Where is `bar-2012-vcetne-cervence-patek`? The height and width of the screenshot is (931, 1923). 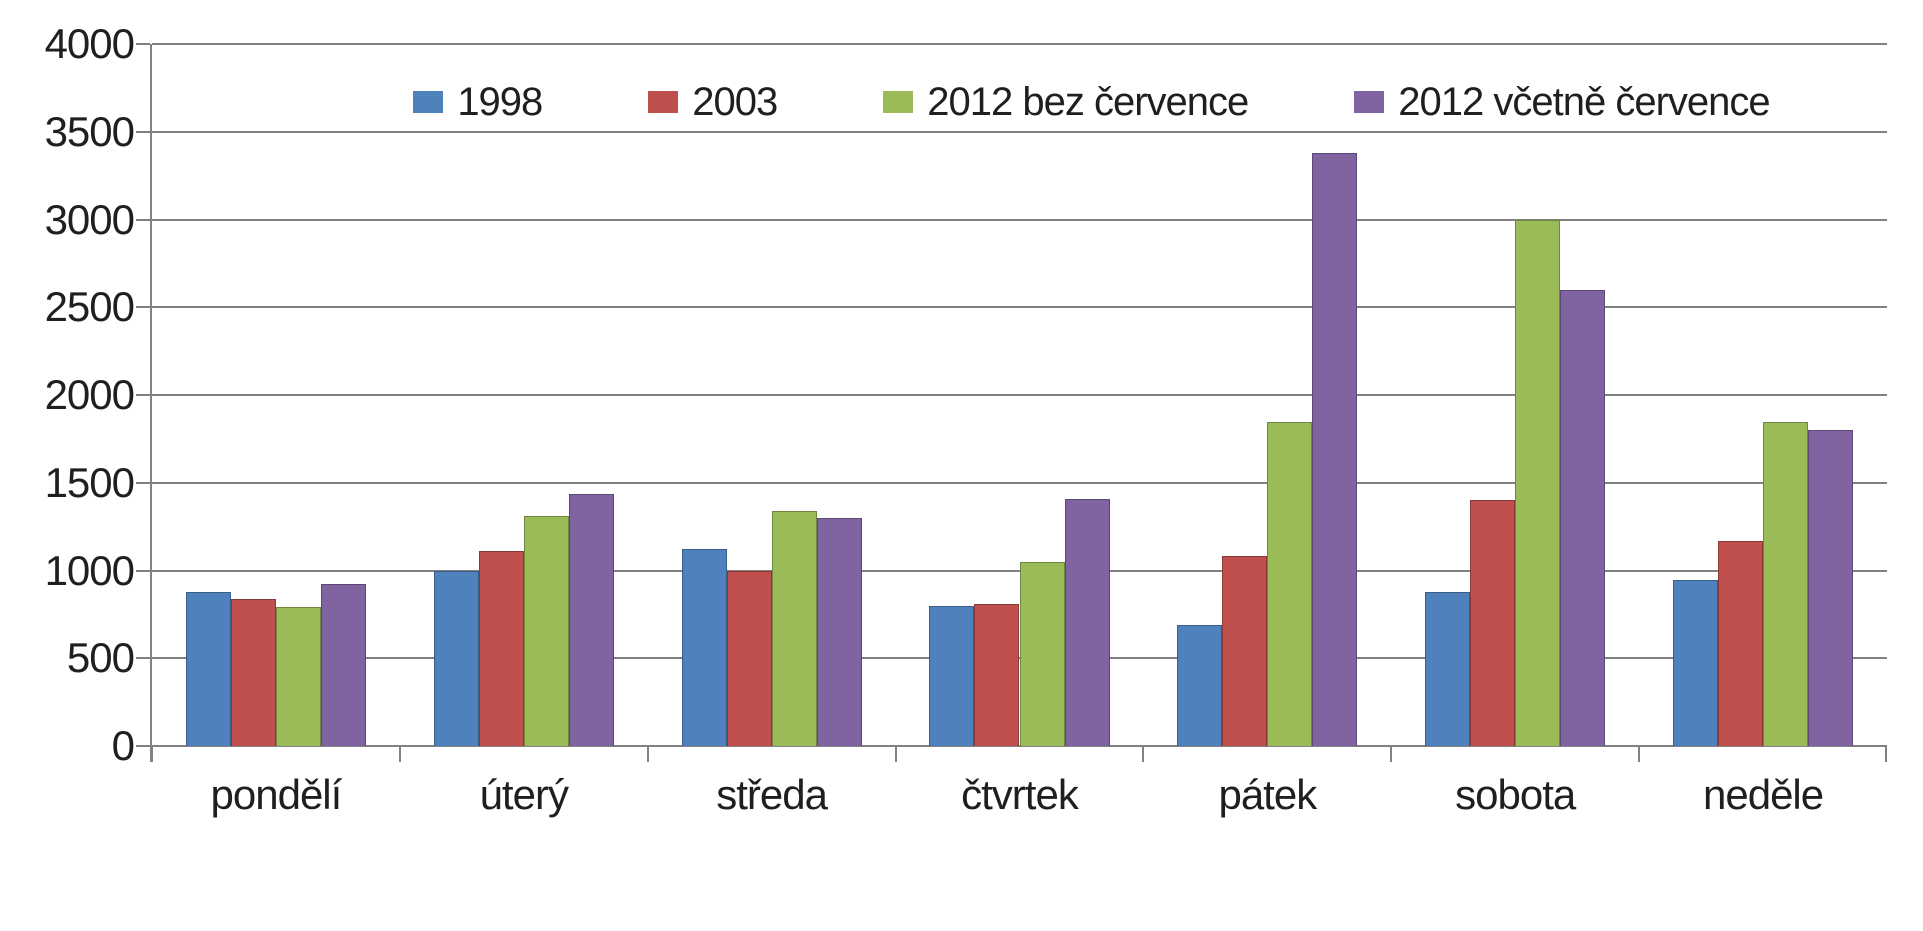 bar-2012-vcetne-cervence-patek is located at coordinates (1335, 449).